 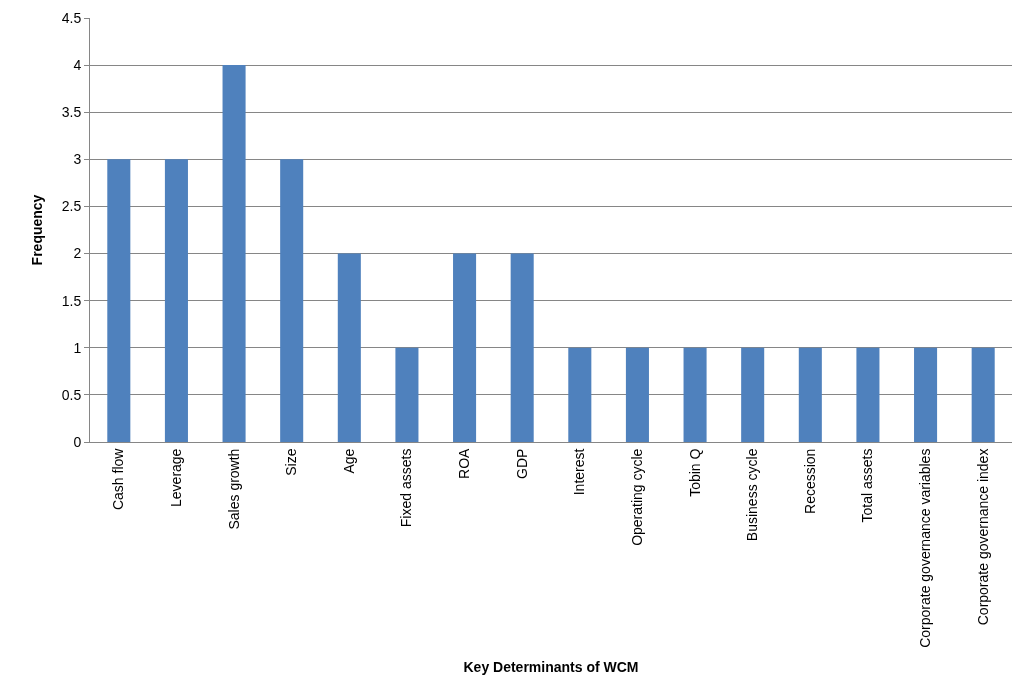 What do you see at coordinates (694, 472) in the screenshot?
I see `x-tick-label: Tobin Q` at bounding box center [694, 472].